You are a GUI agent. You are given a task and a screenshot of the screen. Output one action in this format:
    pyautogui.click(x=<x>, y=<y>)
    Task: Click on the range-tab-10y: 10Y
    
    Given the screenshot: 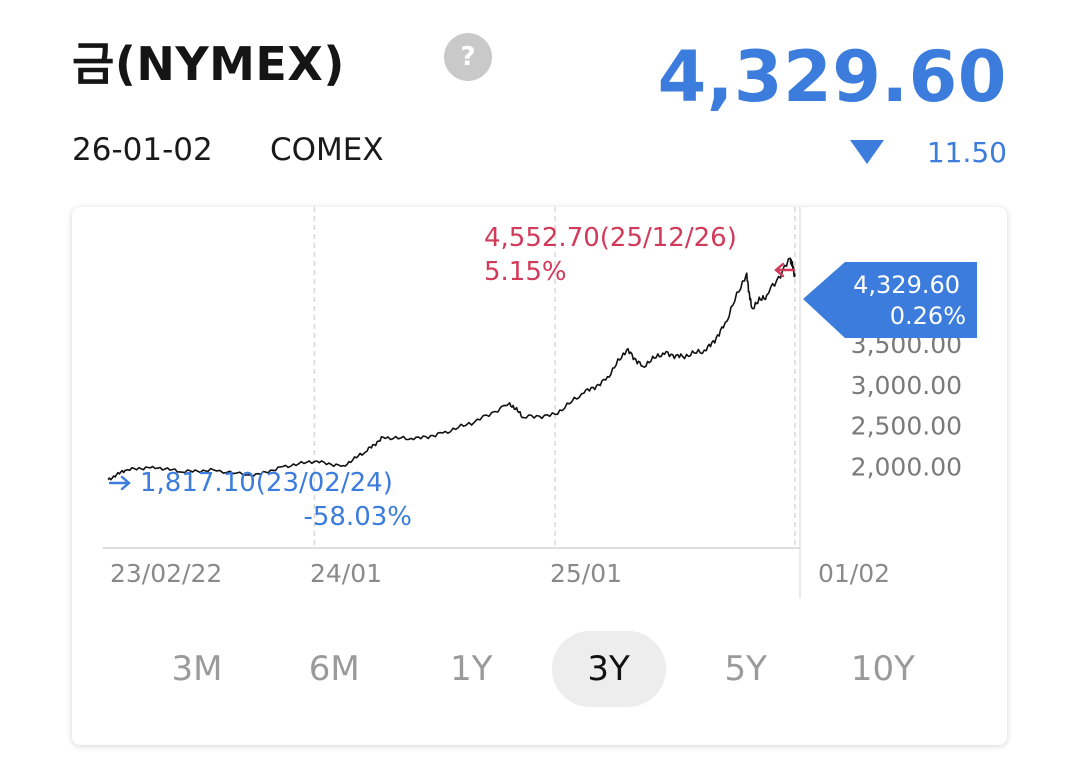 What is the action you would take?
    pyautogui.click(x=882, y=669)
    